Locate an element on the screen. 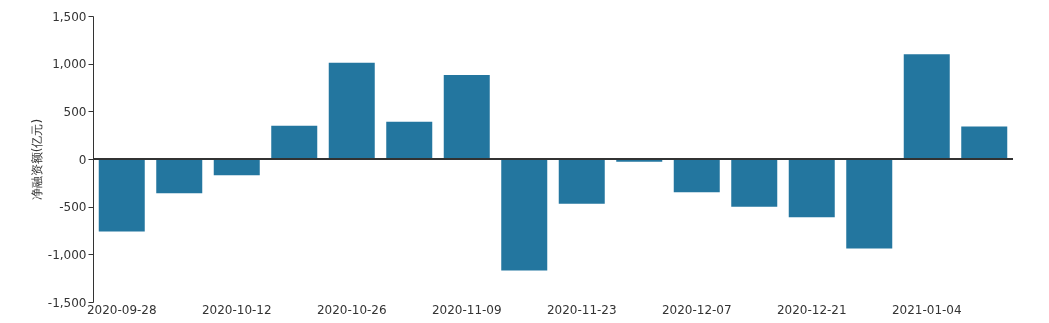 This screenshot has height=323, width=1049. x-tick-label: 2020-11-09 is located at coordinates (466, 309).